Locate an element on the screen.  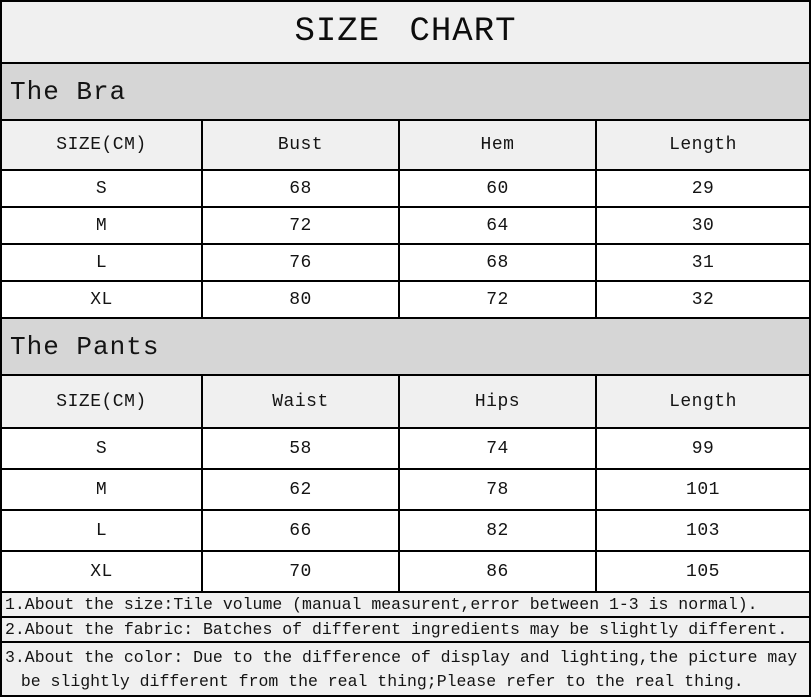
pants-row-s: S 58 74 99 is located at coordinates (405, 449).